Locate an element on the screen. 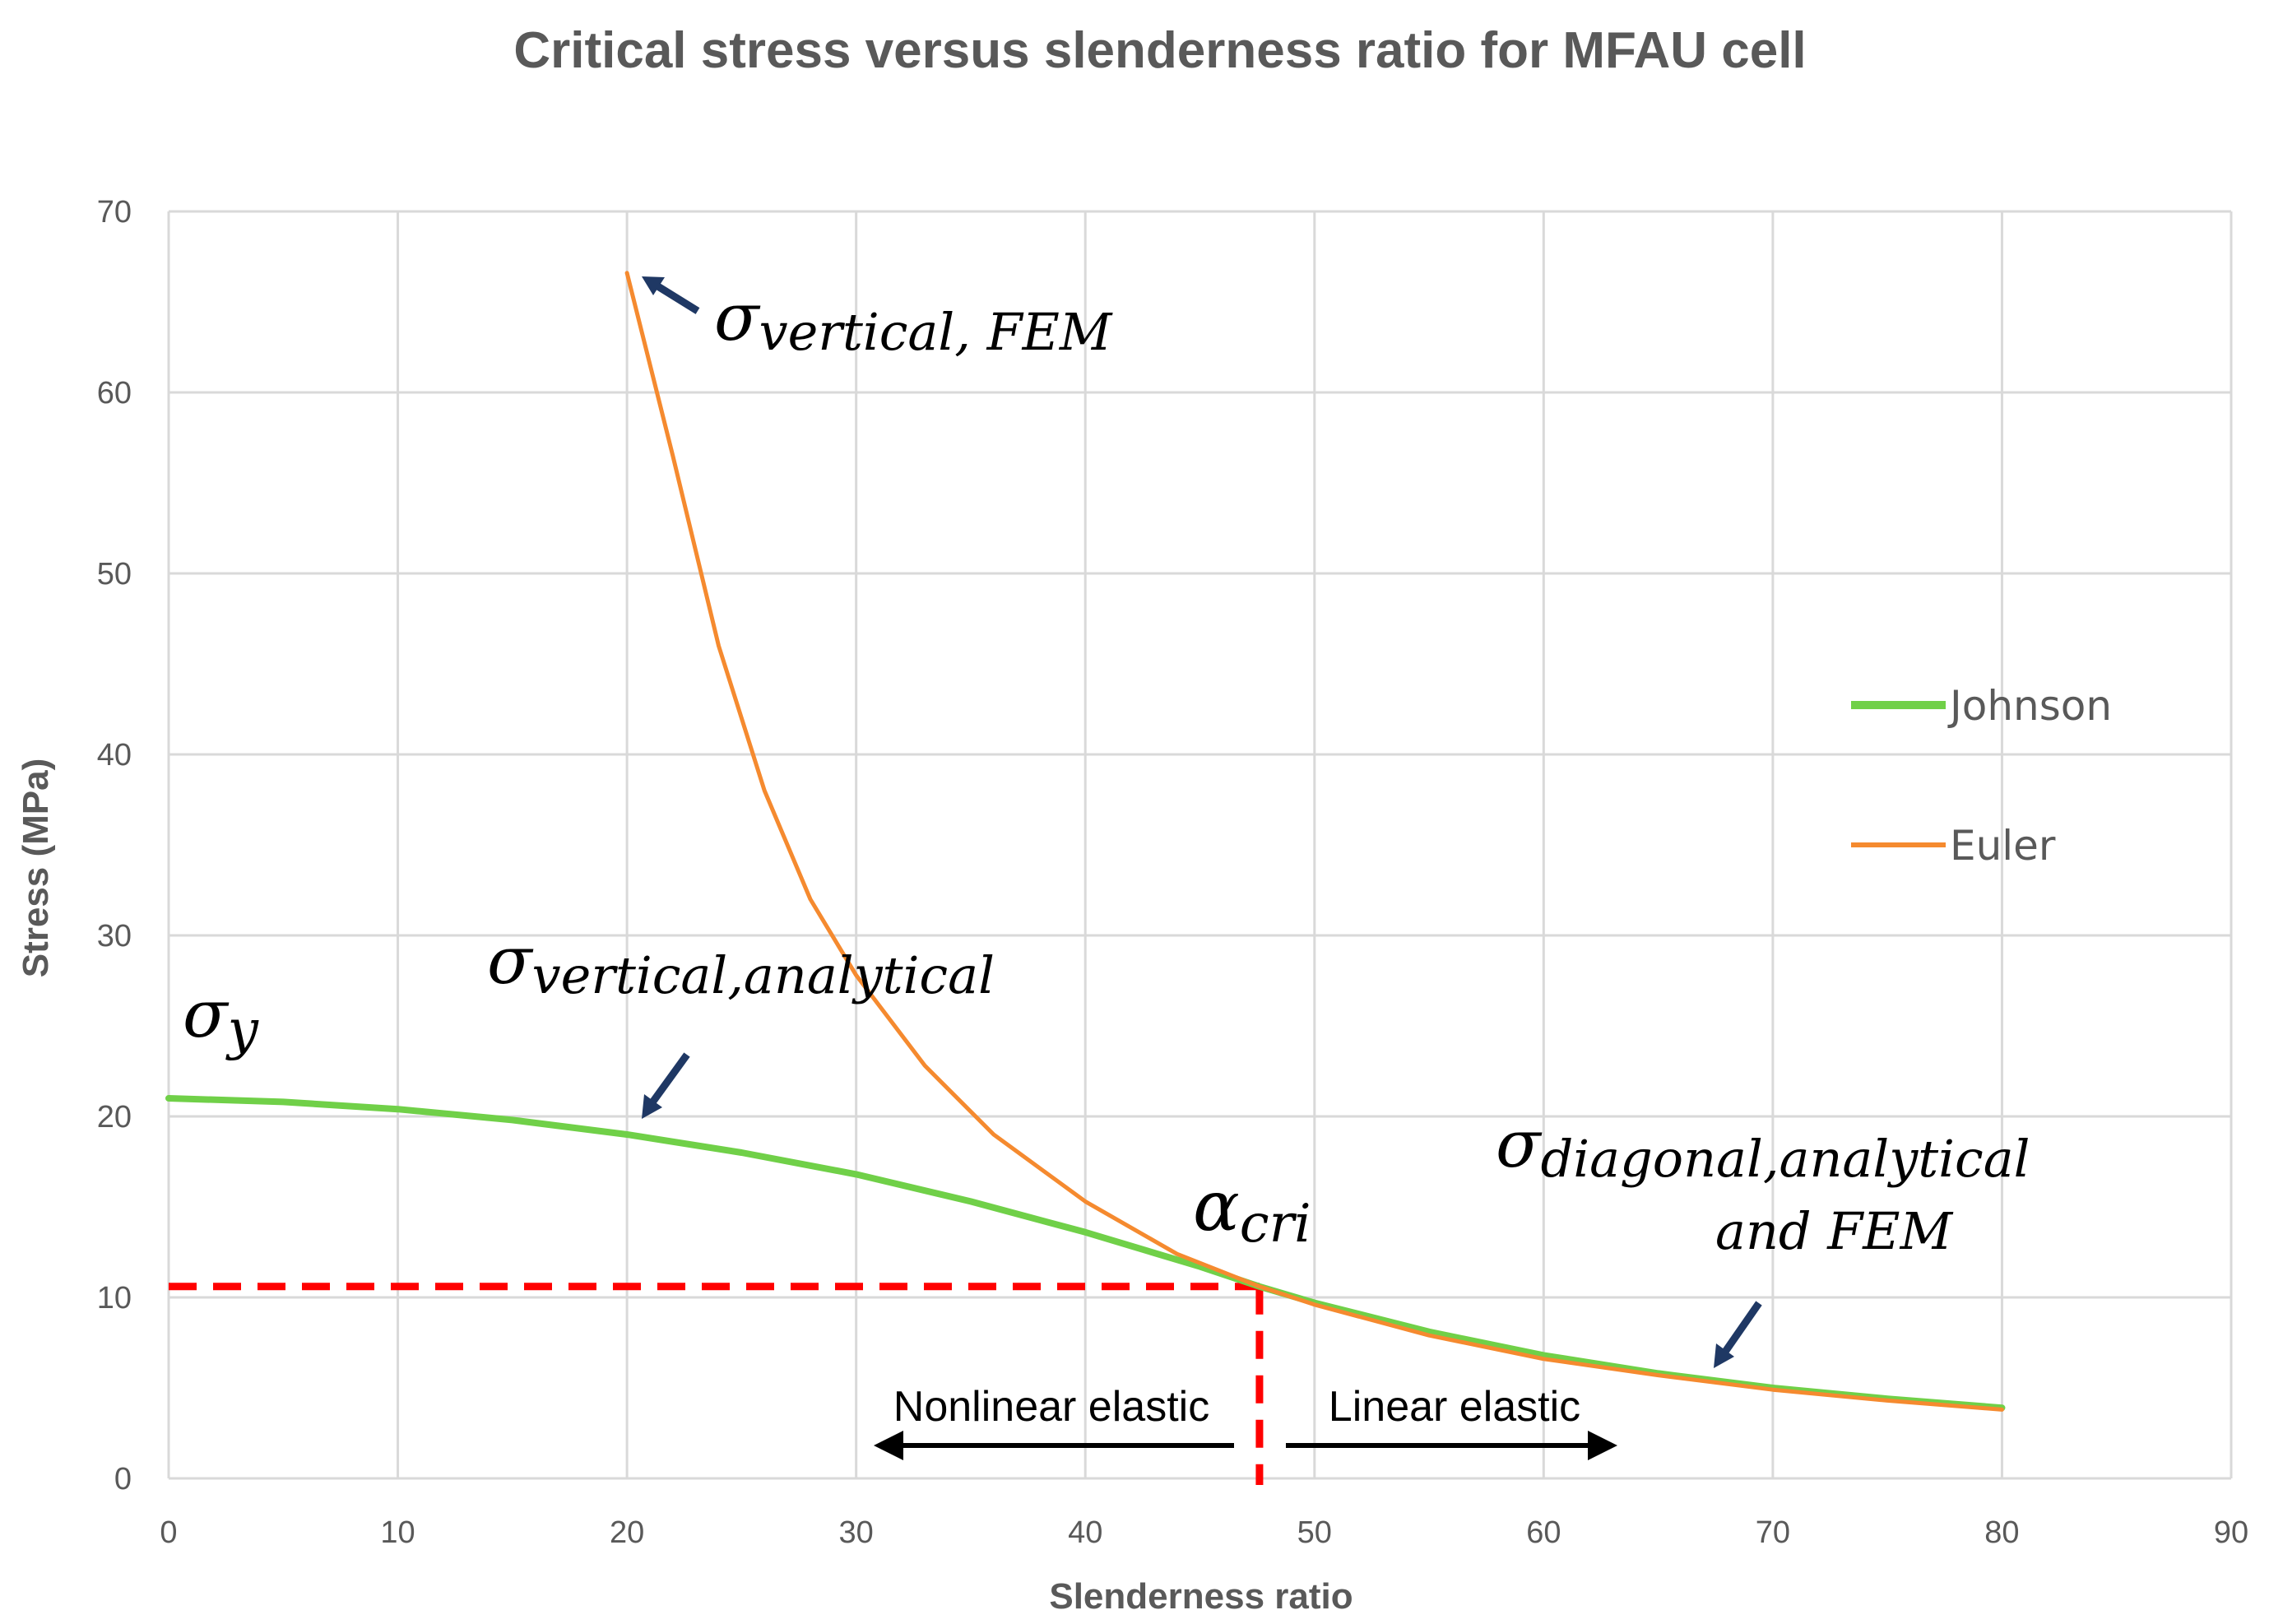 The image size is (2269, 1624). x-tick-labels: 0 10 20 30 40 50 60 70 80 90 is located at coordinates (1204, 1532).